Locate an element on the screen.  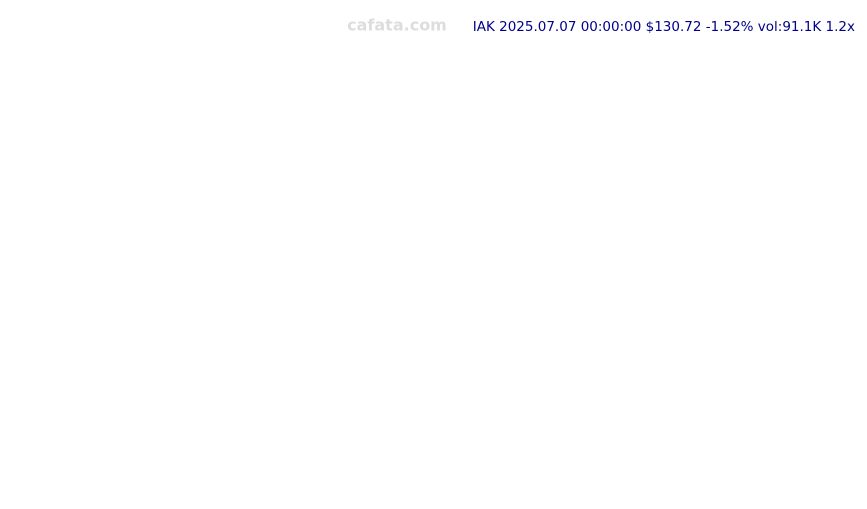
watermark: cafata.com is located at coordinates (397, 25).